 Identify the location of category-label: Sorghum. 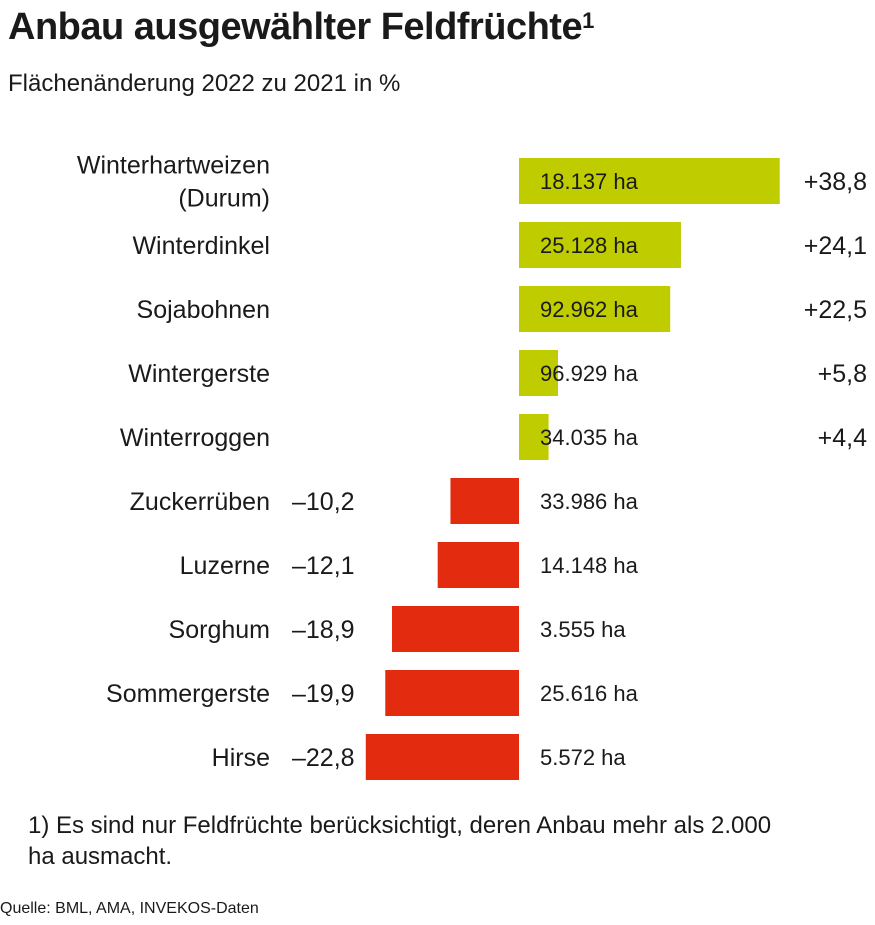
(219, 630).